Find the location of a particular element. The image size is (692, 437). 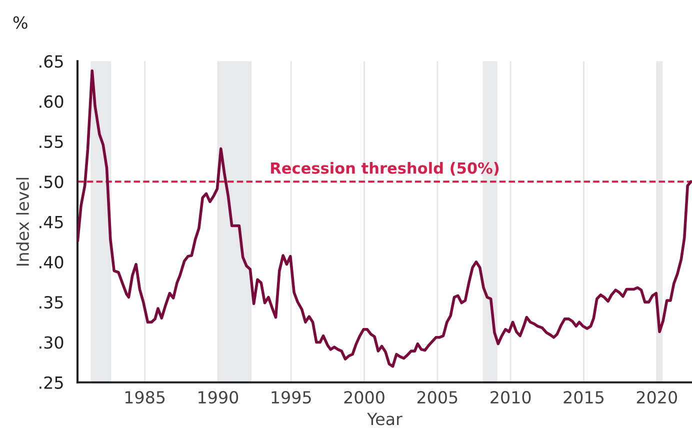

x-axis-title: Year is located at coordinates (384, 419).